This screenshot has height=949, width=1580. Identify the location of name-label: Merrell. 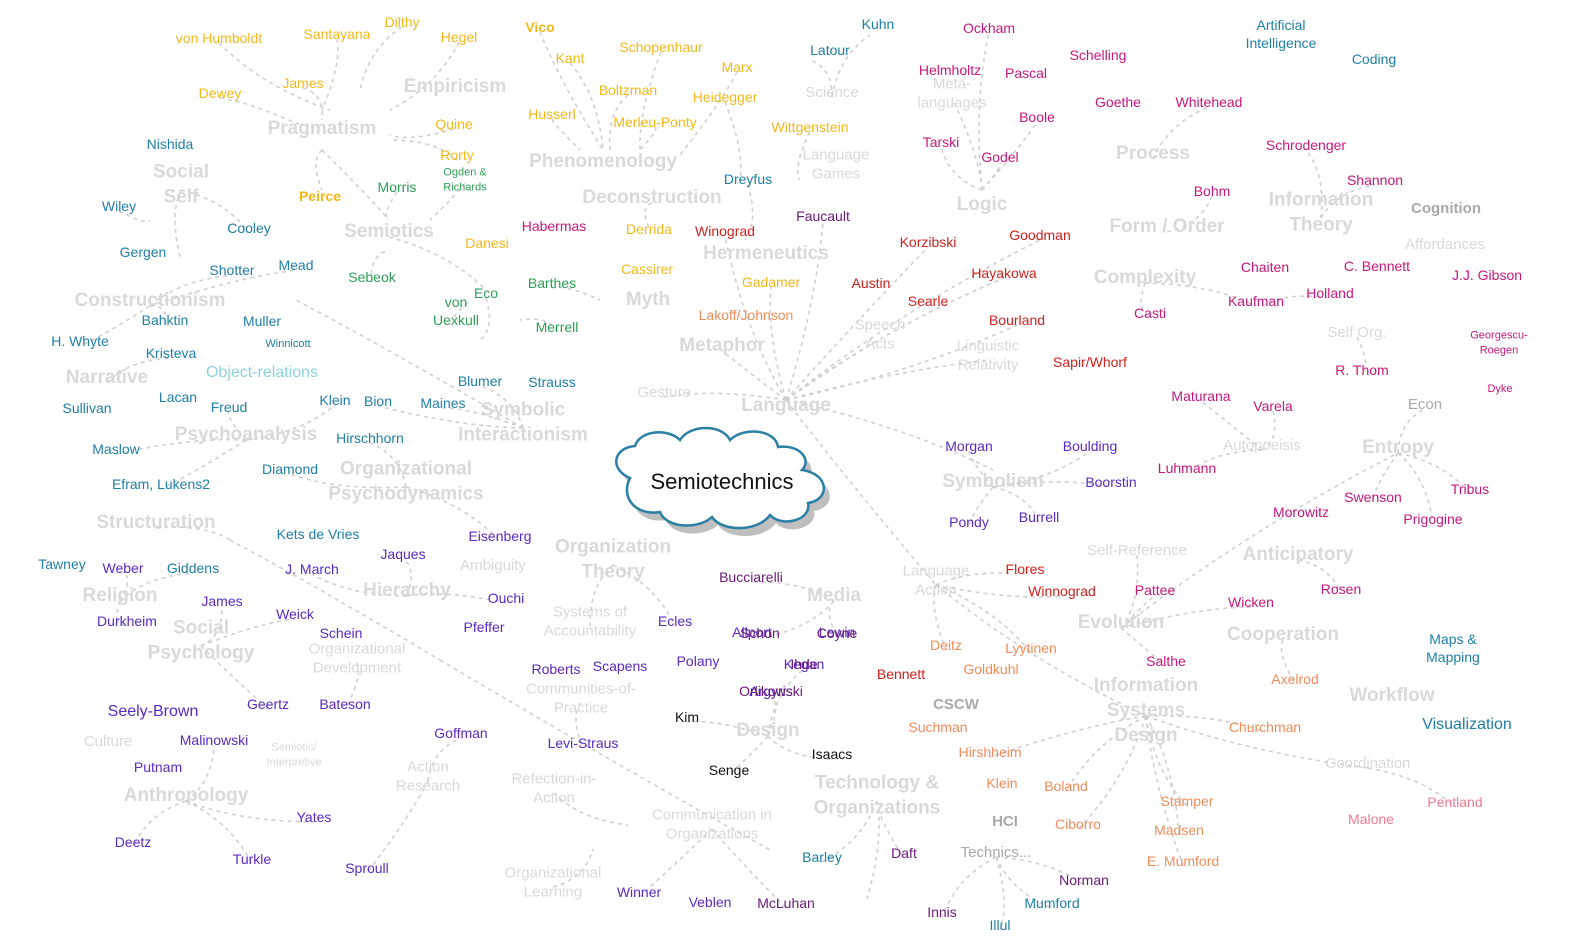
(557, 327).